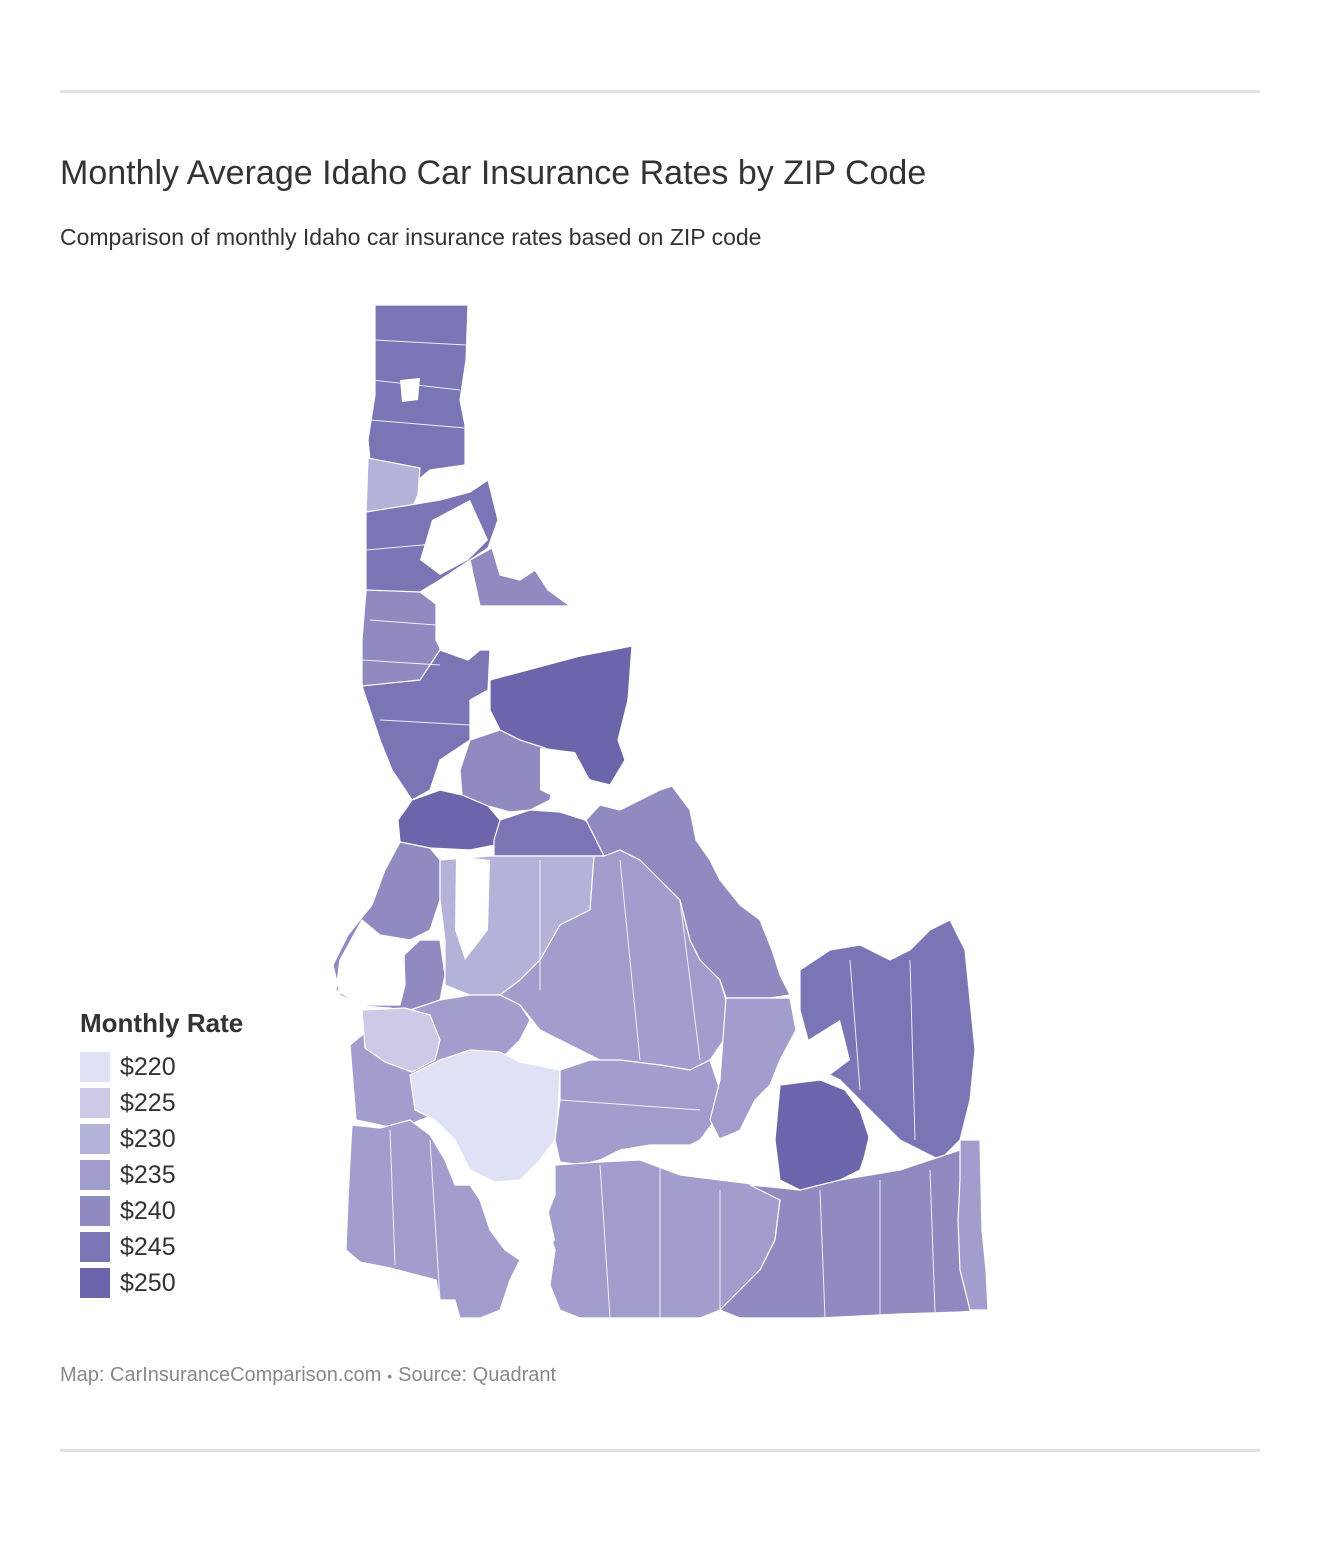 Image resolution: width=1320 pixels, height=1544 pixels. Describe the element at coordinates (426, 725) in the screenshot. I see `region-north-central-dark` at that location.